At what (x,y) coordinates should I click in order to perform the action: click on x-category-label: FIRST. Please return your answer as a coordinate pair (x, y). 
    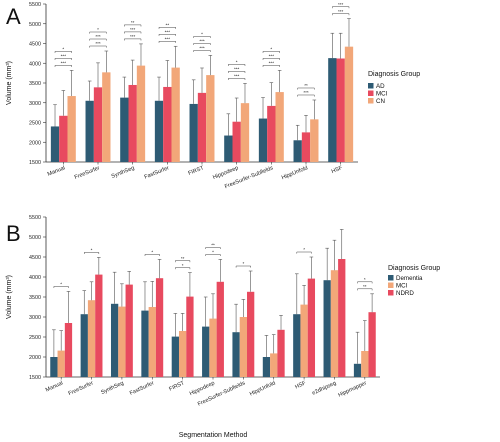
    Looking at the image, I should click on (177, 386).